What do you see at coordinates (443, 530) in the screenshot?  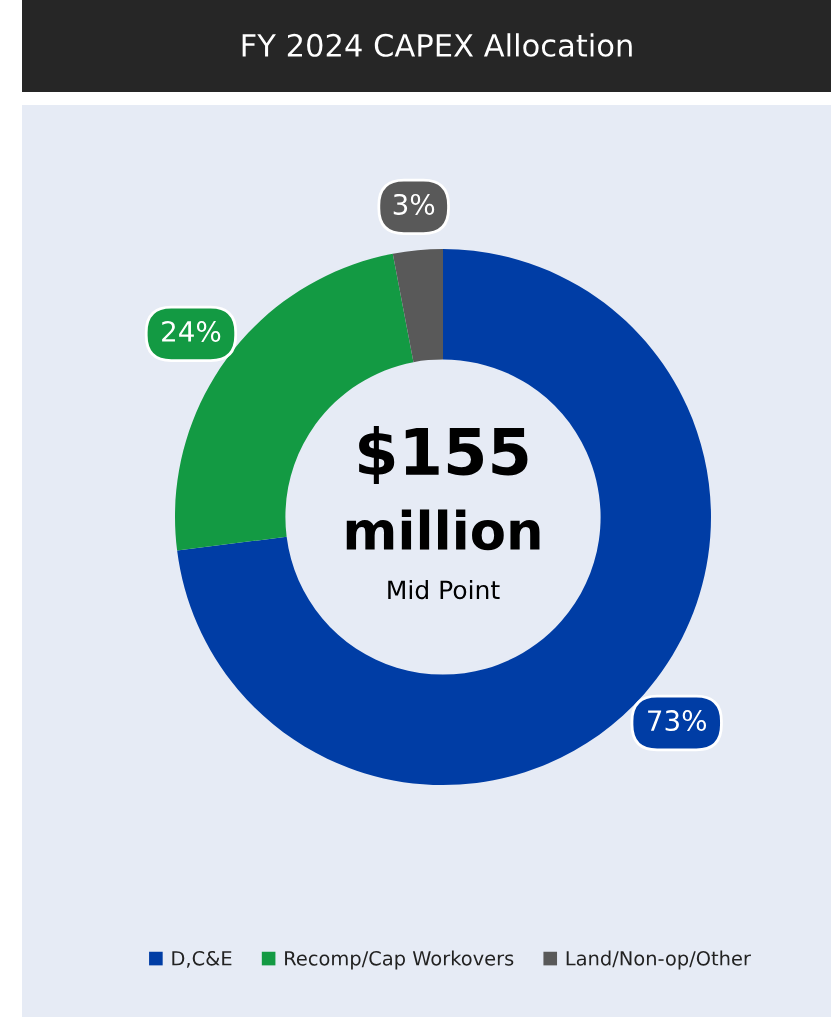 I see `text: million` at bounding box center [443, 530].